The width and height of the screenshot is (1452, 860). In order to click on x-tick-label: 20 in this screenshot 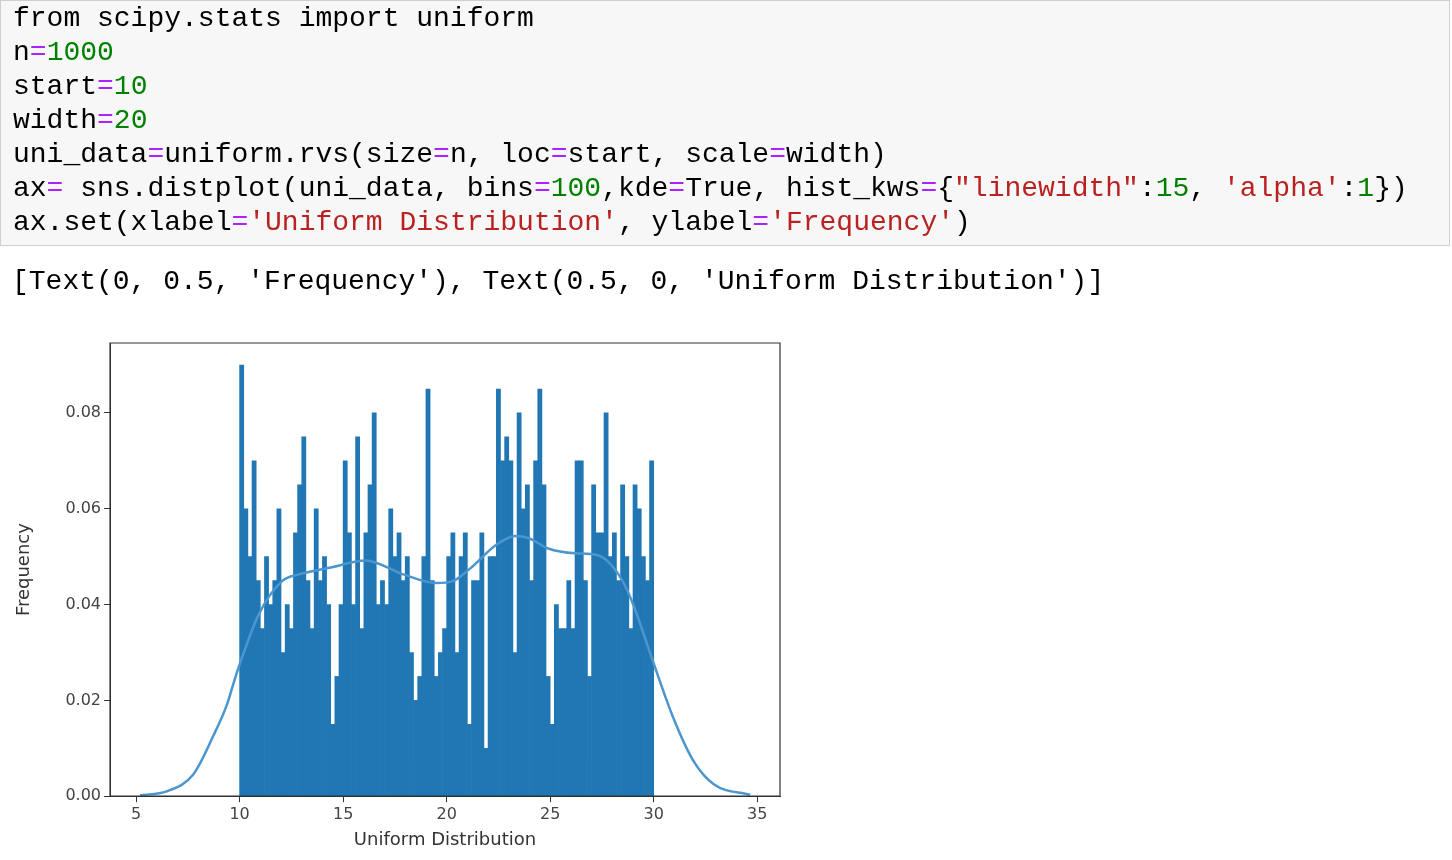, I will do `click(446, 813)`.